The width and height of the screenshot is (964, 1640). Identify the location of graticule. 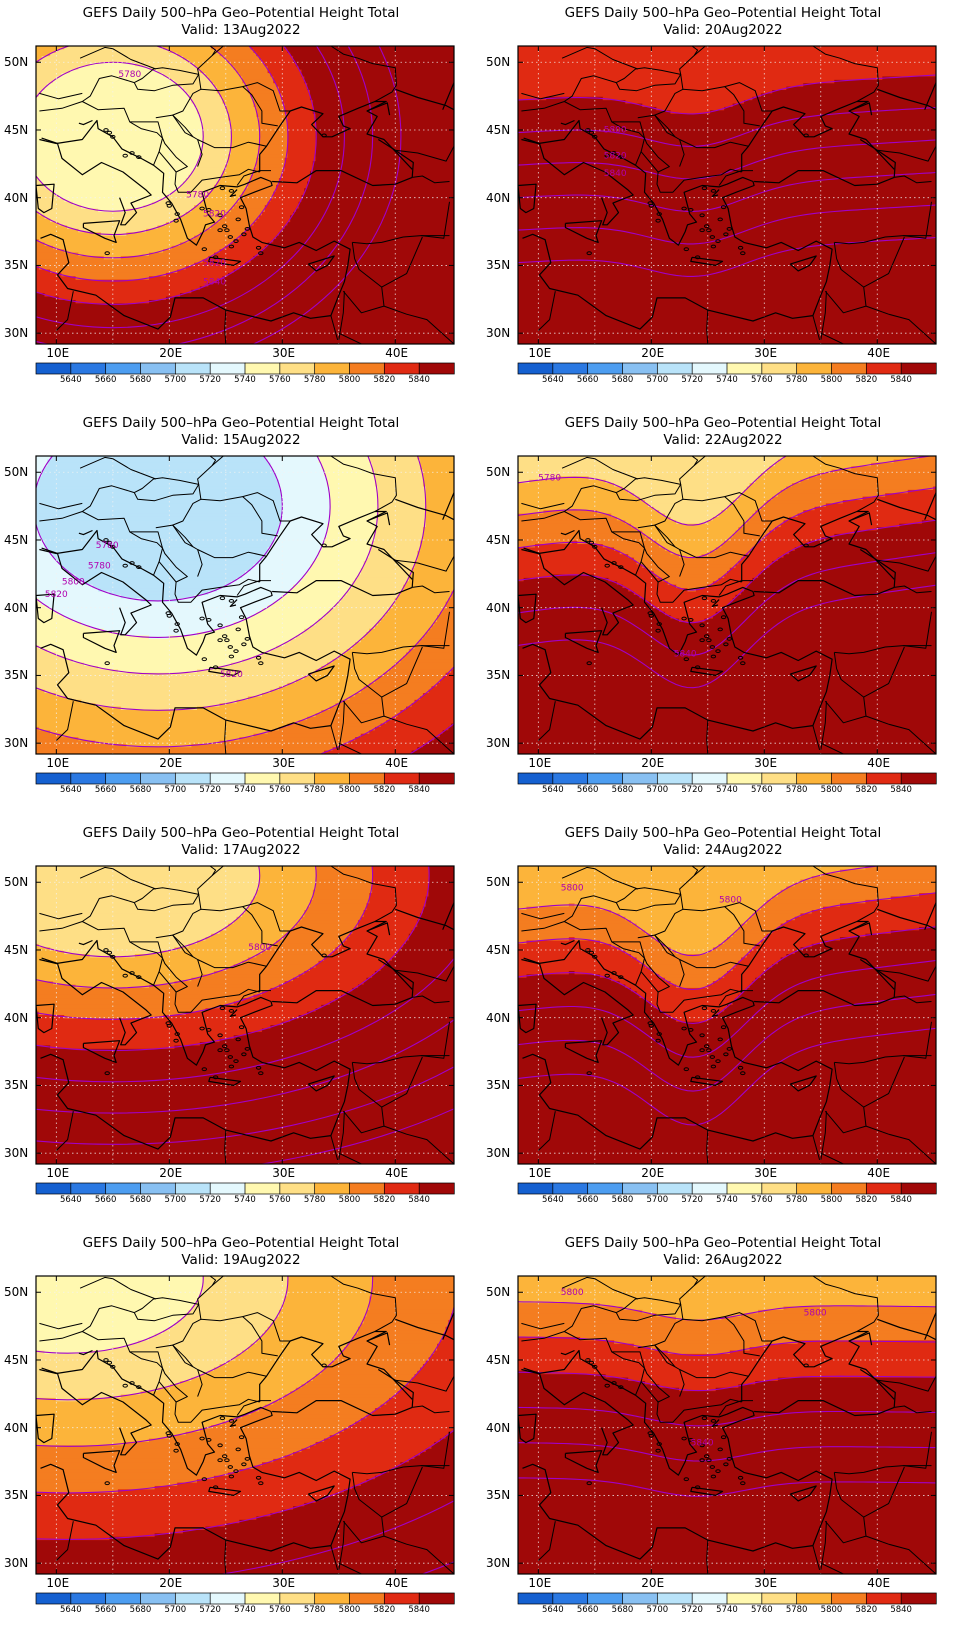
(245, 195).